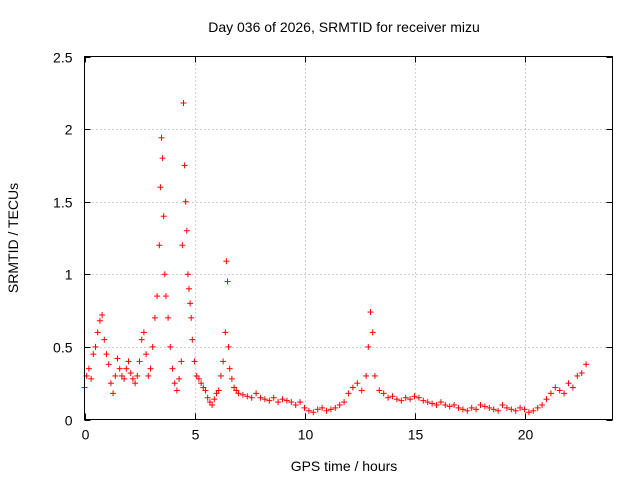  What do you see at coordinates (69, 275) in the screenshot?
I see `y-tick-label: 1` at bounding box center [69, 275].